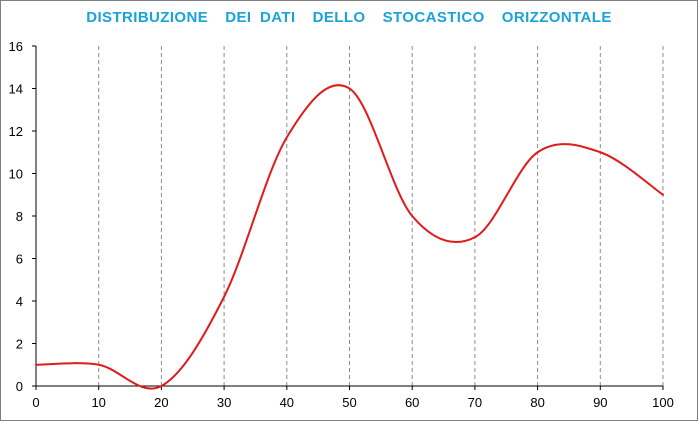 The width and height of the screenshot is (698, 421). Describe the element at coordinates (35, 402) in the screenshot. I see `x-tick-label-0: 0` at that location.